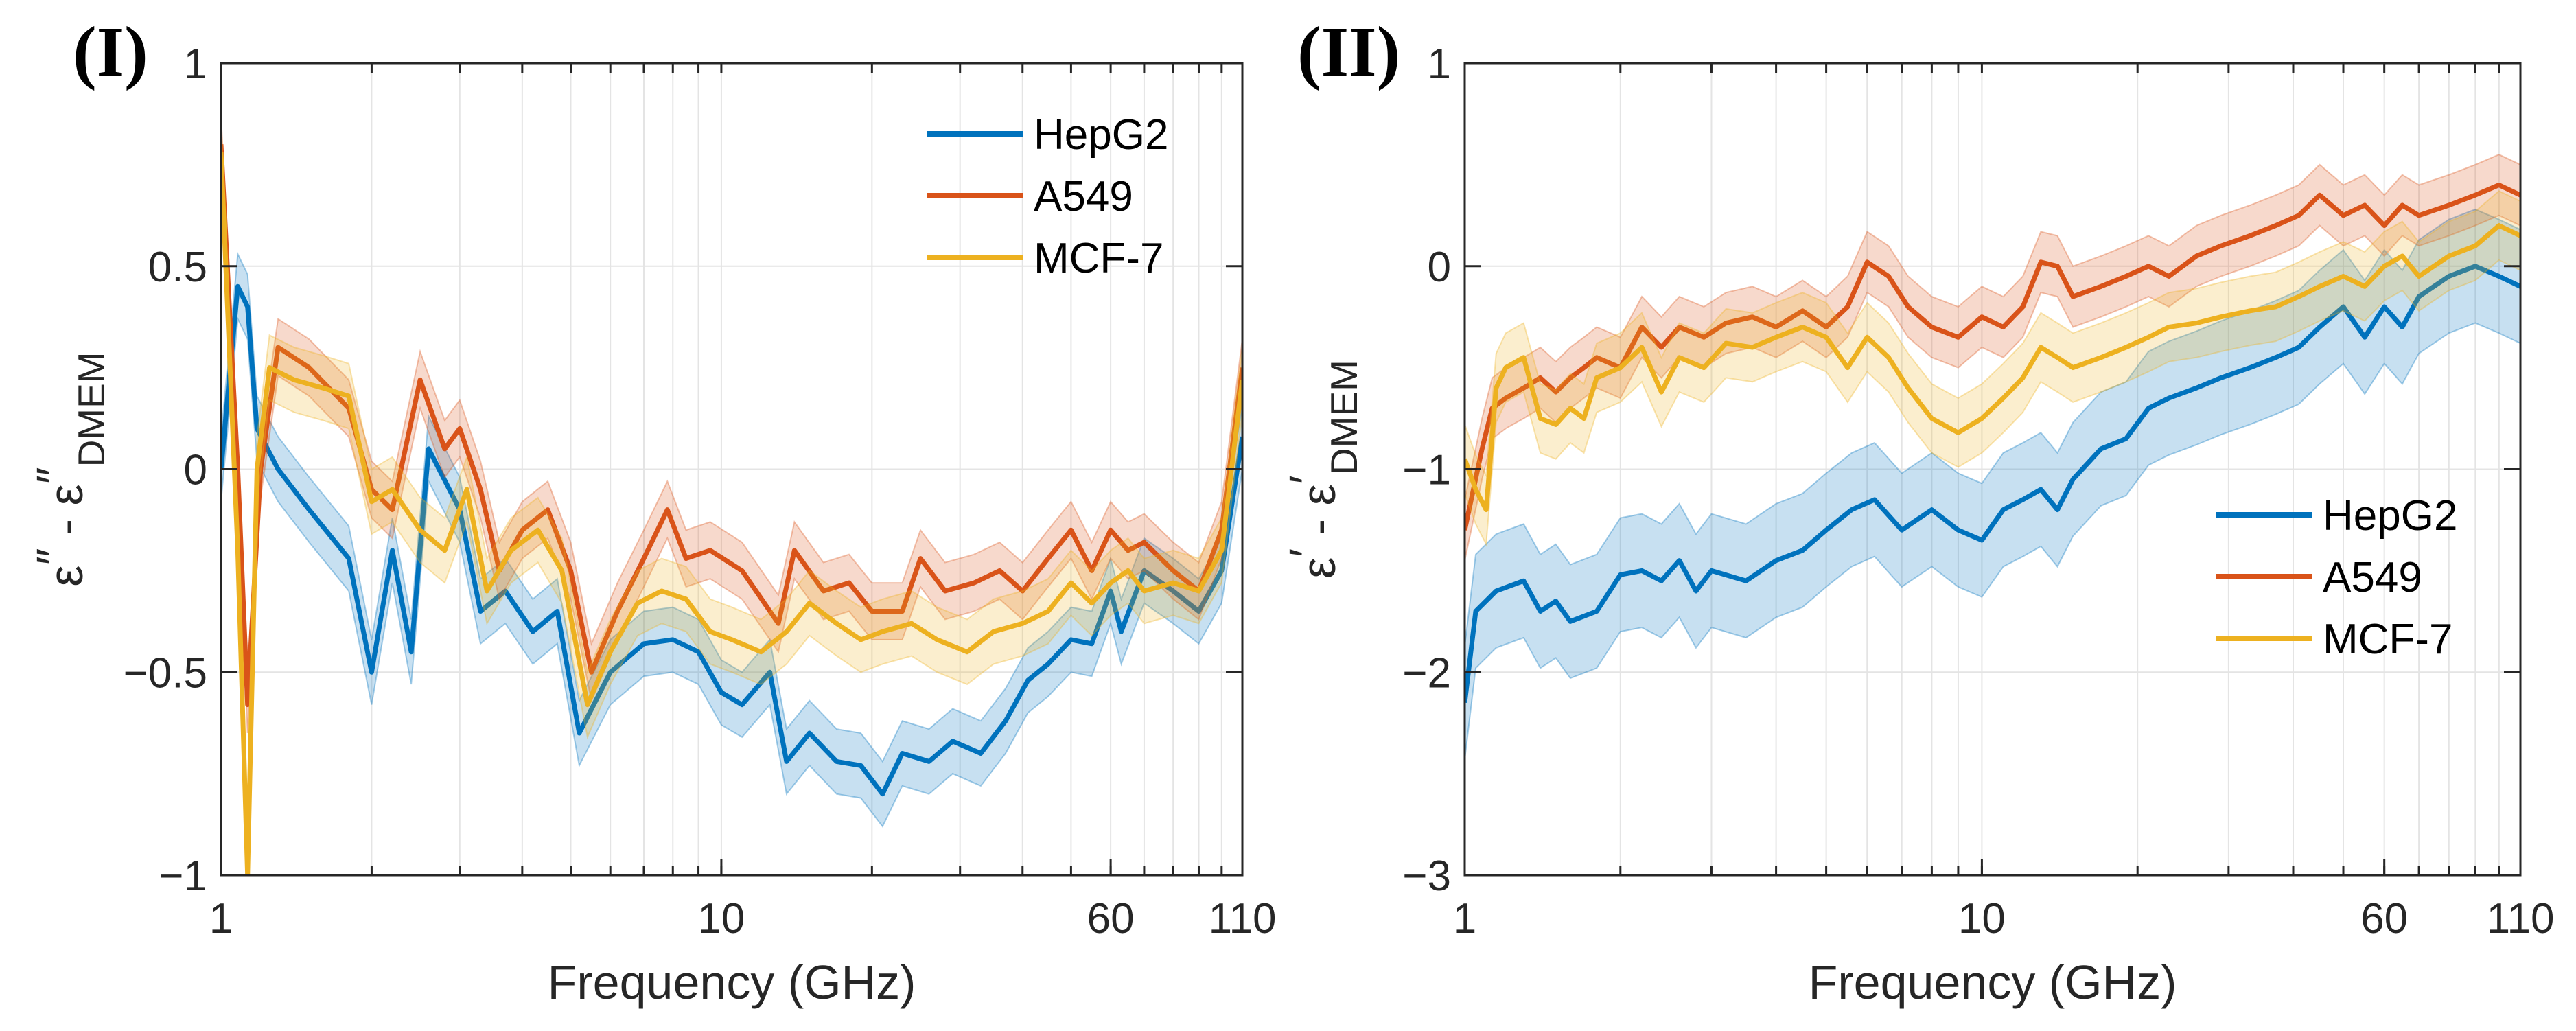 The image size is (2576, 1031). I want to click on y-tick-label: −2, so click(1426, 673).